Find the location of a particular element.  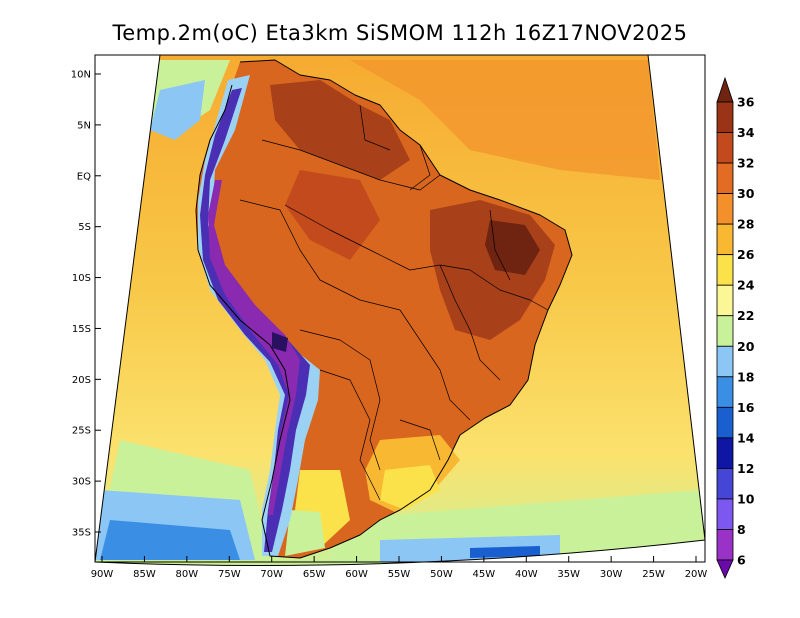

colorbar-level-label: 26 is located at coordinates (746, 254).